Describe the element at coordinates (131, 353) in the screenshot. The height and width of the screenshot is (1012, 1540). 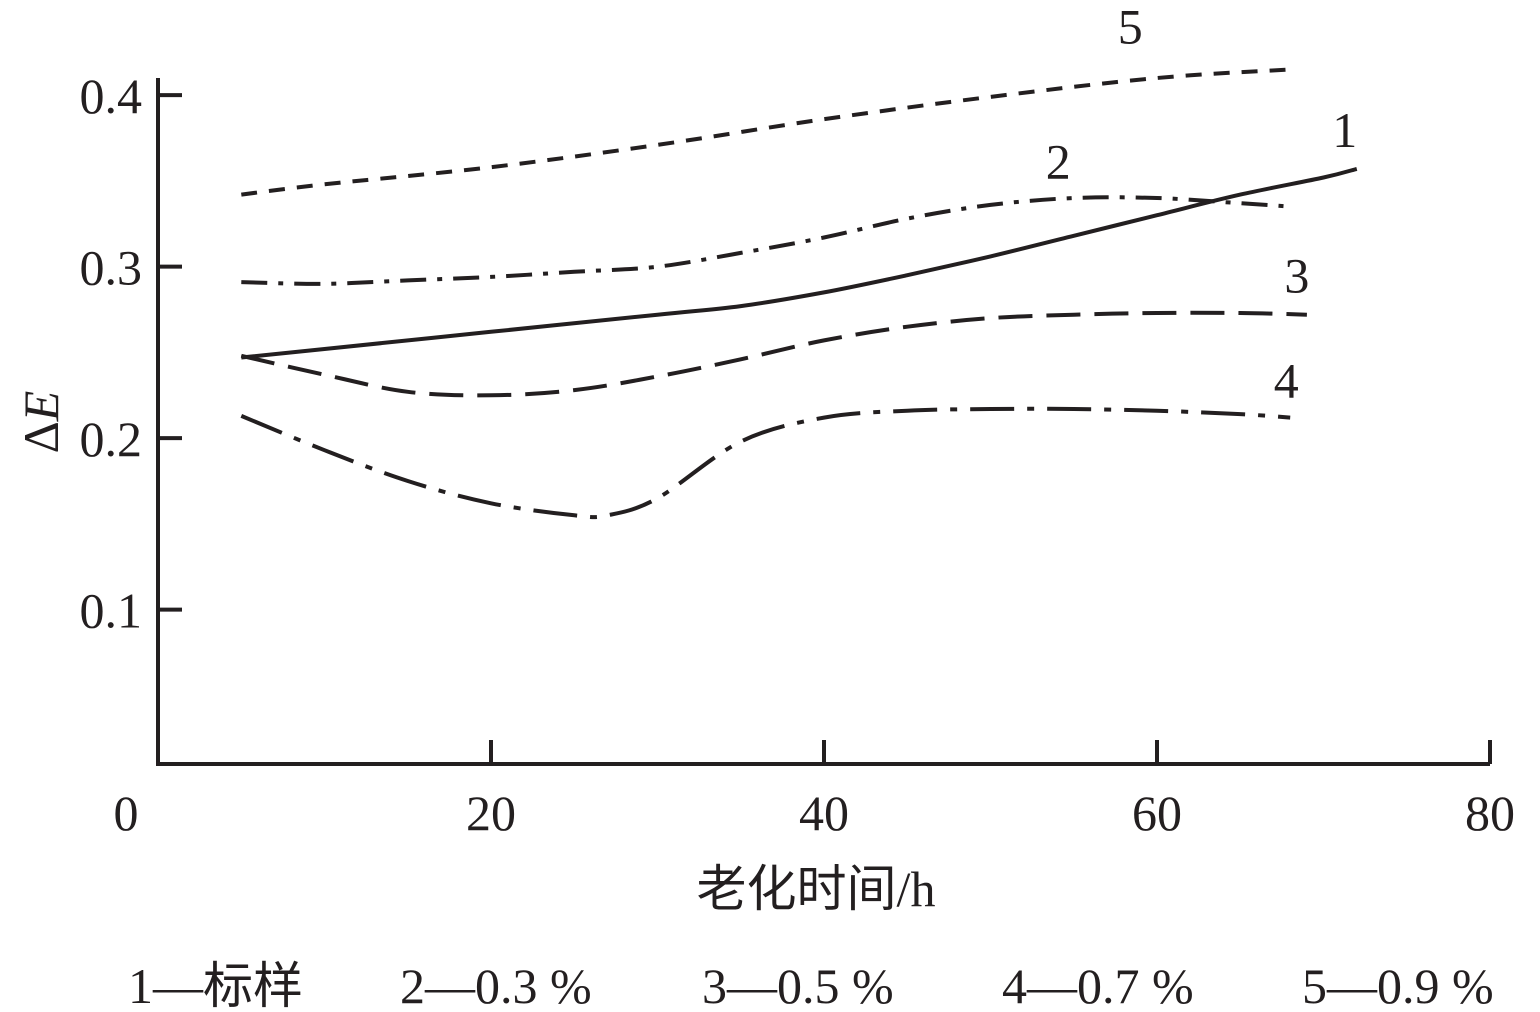
I see `y-ticks: 0.1 0.2 0.3 0.4` at that location.